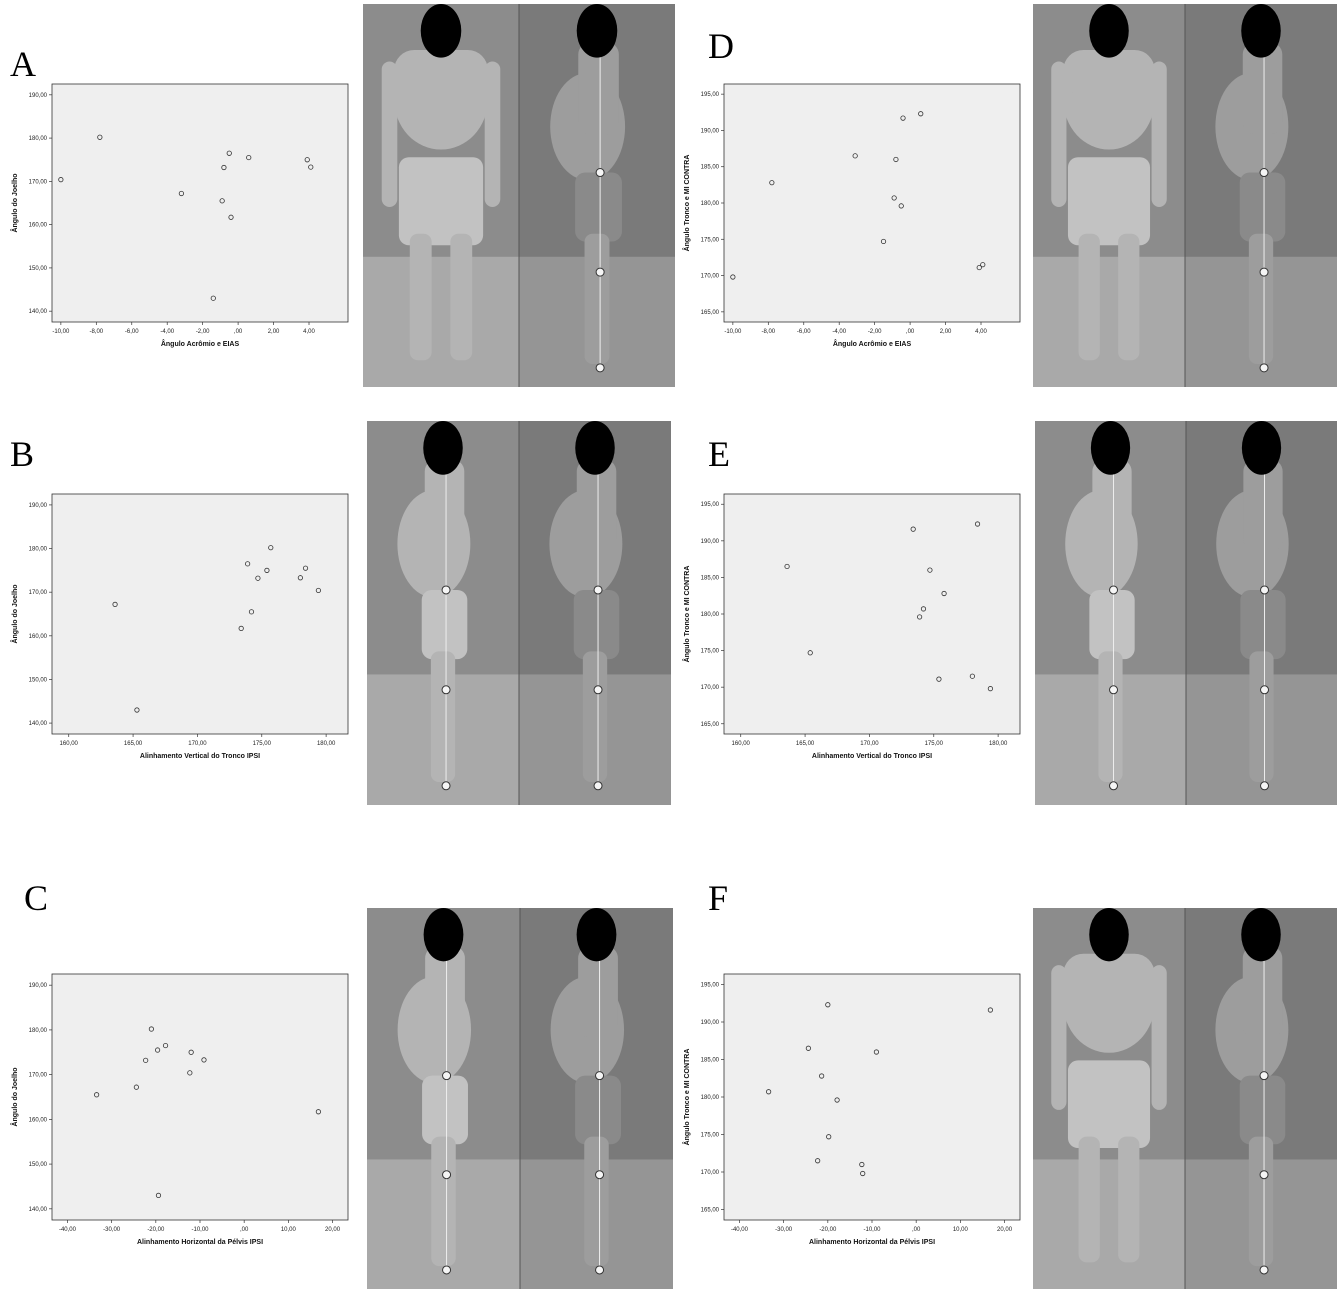 This screenshot has width=1337, height=1289. What do you see at coordinates (309, 332) in the screenshot?
I see `x-tick-label: 4,00` at bounding box center [309, 332].